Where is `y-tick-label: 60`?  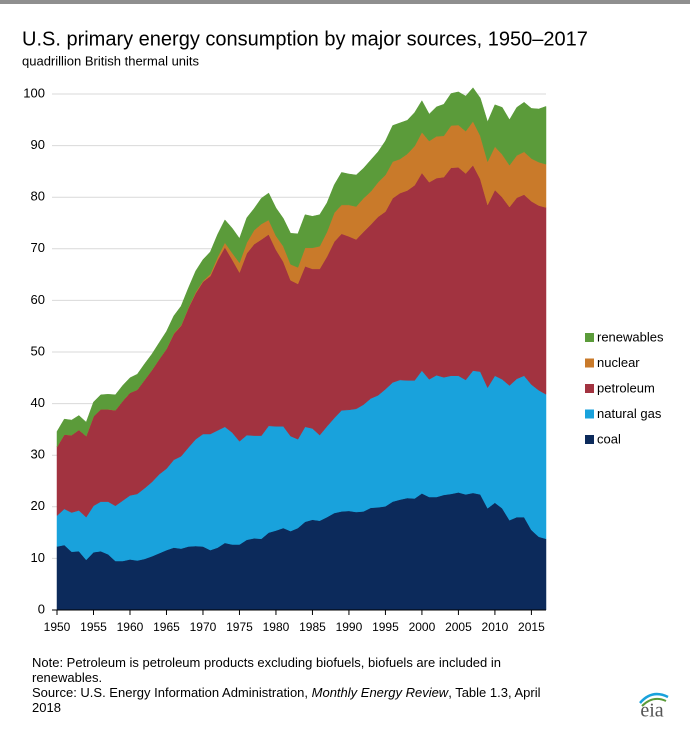 y-tick-label: 60 is located at coordinates (38, 299).